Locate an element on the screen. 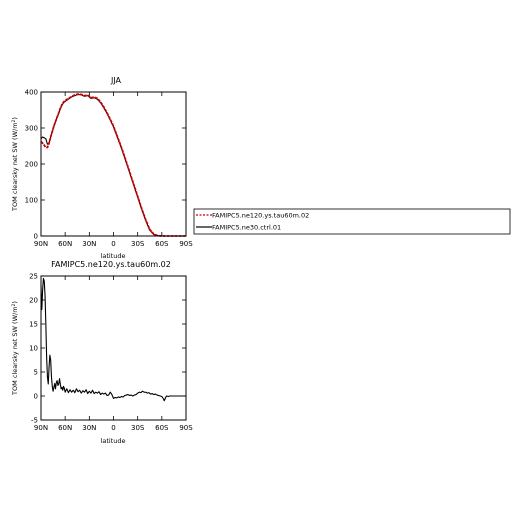 The width and height of the screenshot is (521, 520). top-ytick-label: 400 is located at coordinates (31, 93).